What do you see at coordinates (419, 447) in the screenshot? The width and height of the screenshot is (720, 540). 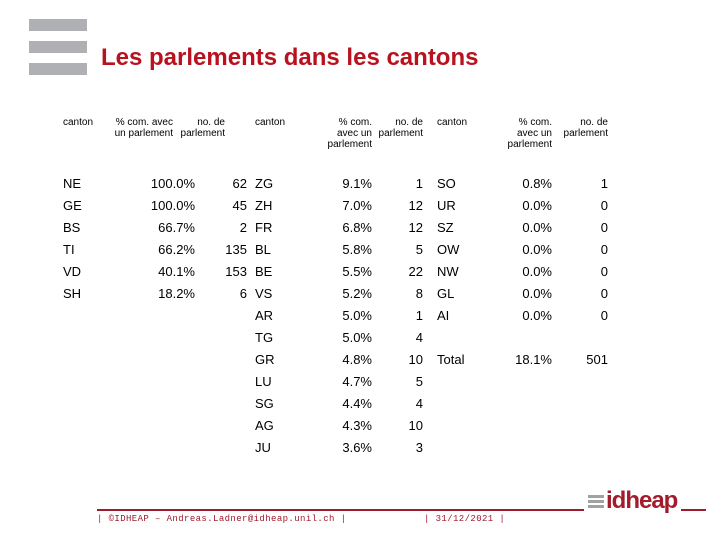 I see `cell-num: 3` at bounding box center [419, 447].